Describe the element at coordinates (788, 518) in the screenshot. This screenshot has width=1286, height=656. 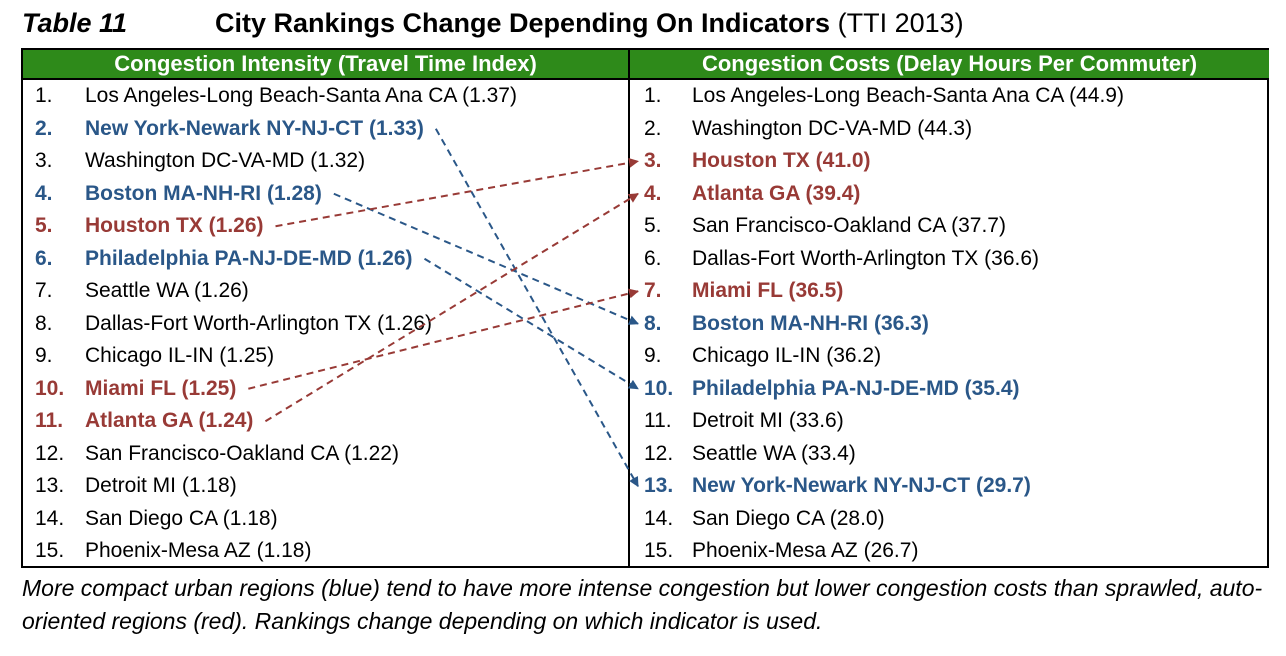
I see `city-name: San Diego CA (28.0)` at that location.